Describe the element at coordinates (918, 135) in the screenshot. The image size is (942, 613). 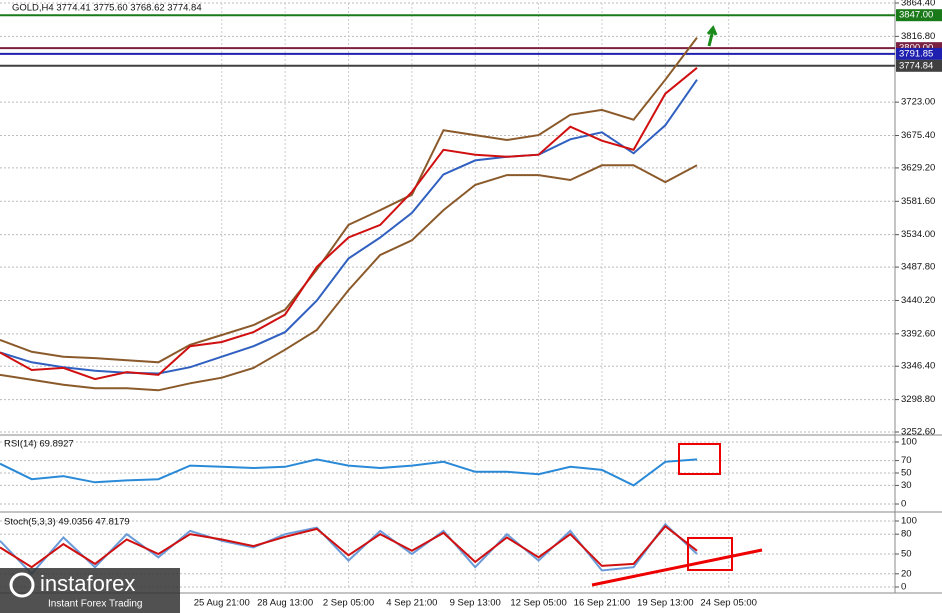
I see `y-tick-label: 3675.40` at that location.